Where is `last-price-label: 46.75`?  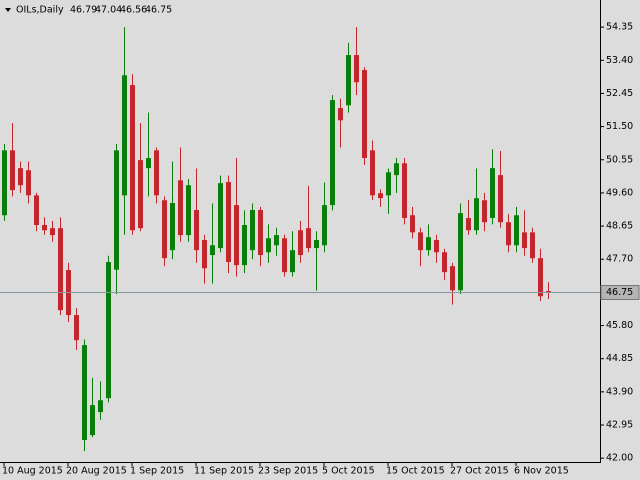
last-price-label: 46.75 is located at coordinates (619, 292).